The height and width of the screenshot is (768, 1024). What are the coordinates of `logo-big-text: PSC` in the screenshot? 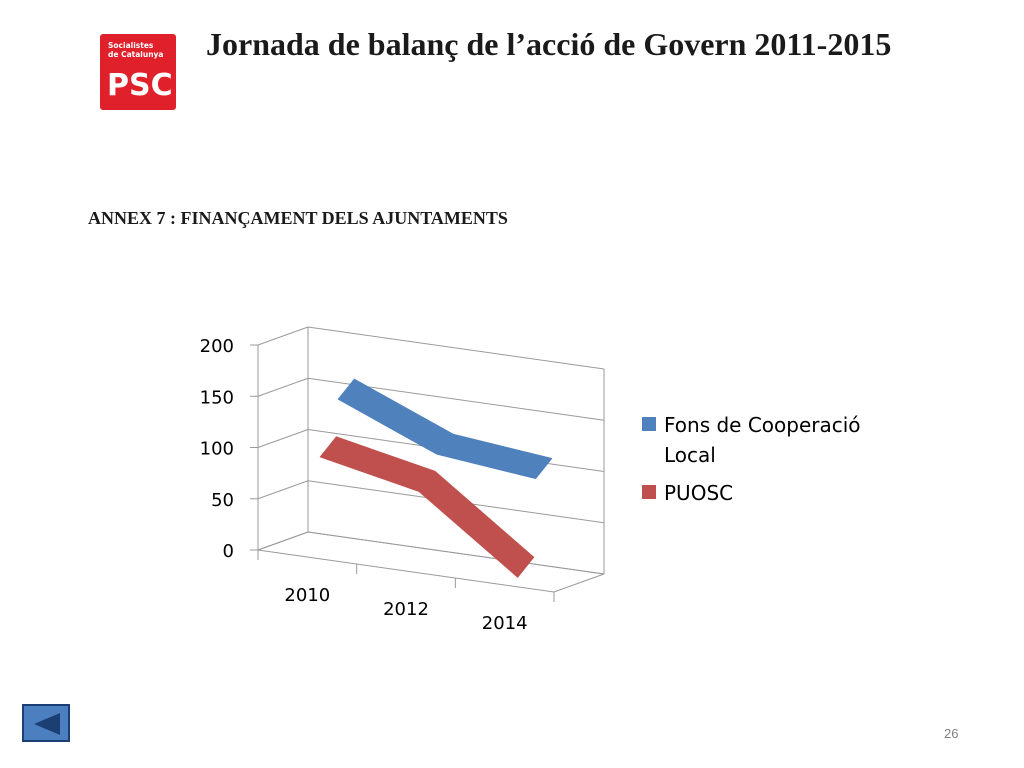 It's located at (140, 85).